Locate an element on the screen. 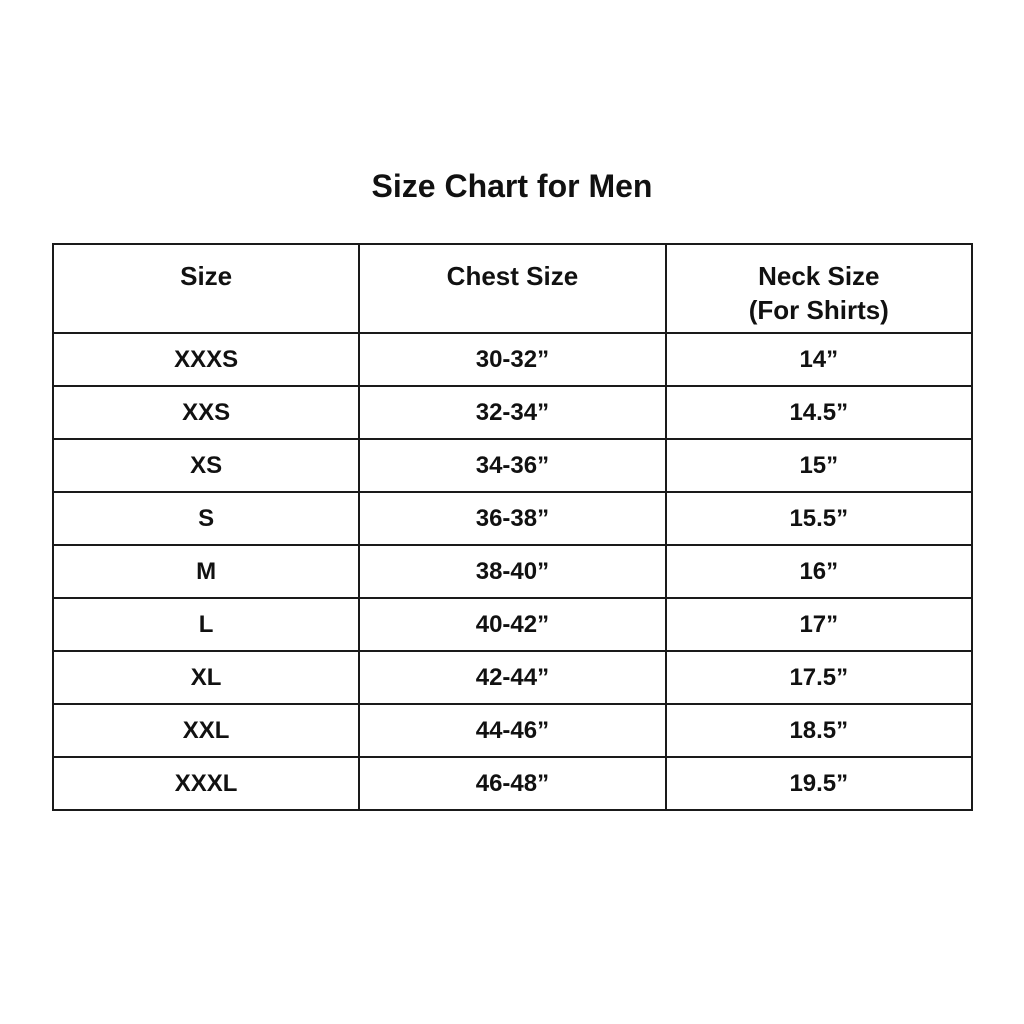  cell-neck: 18.5” is located at coordinates (819, 730).